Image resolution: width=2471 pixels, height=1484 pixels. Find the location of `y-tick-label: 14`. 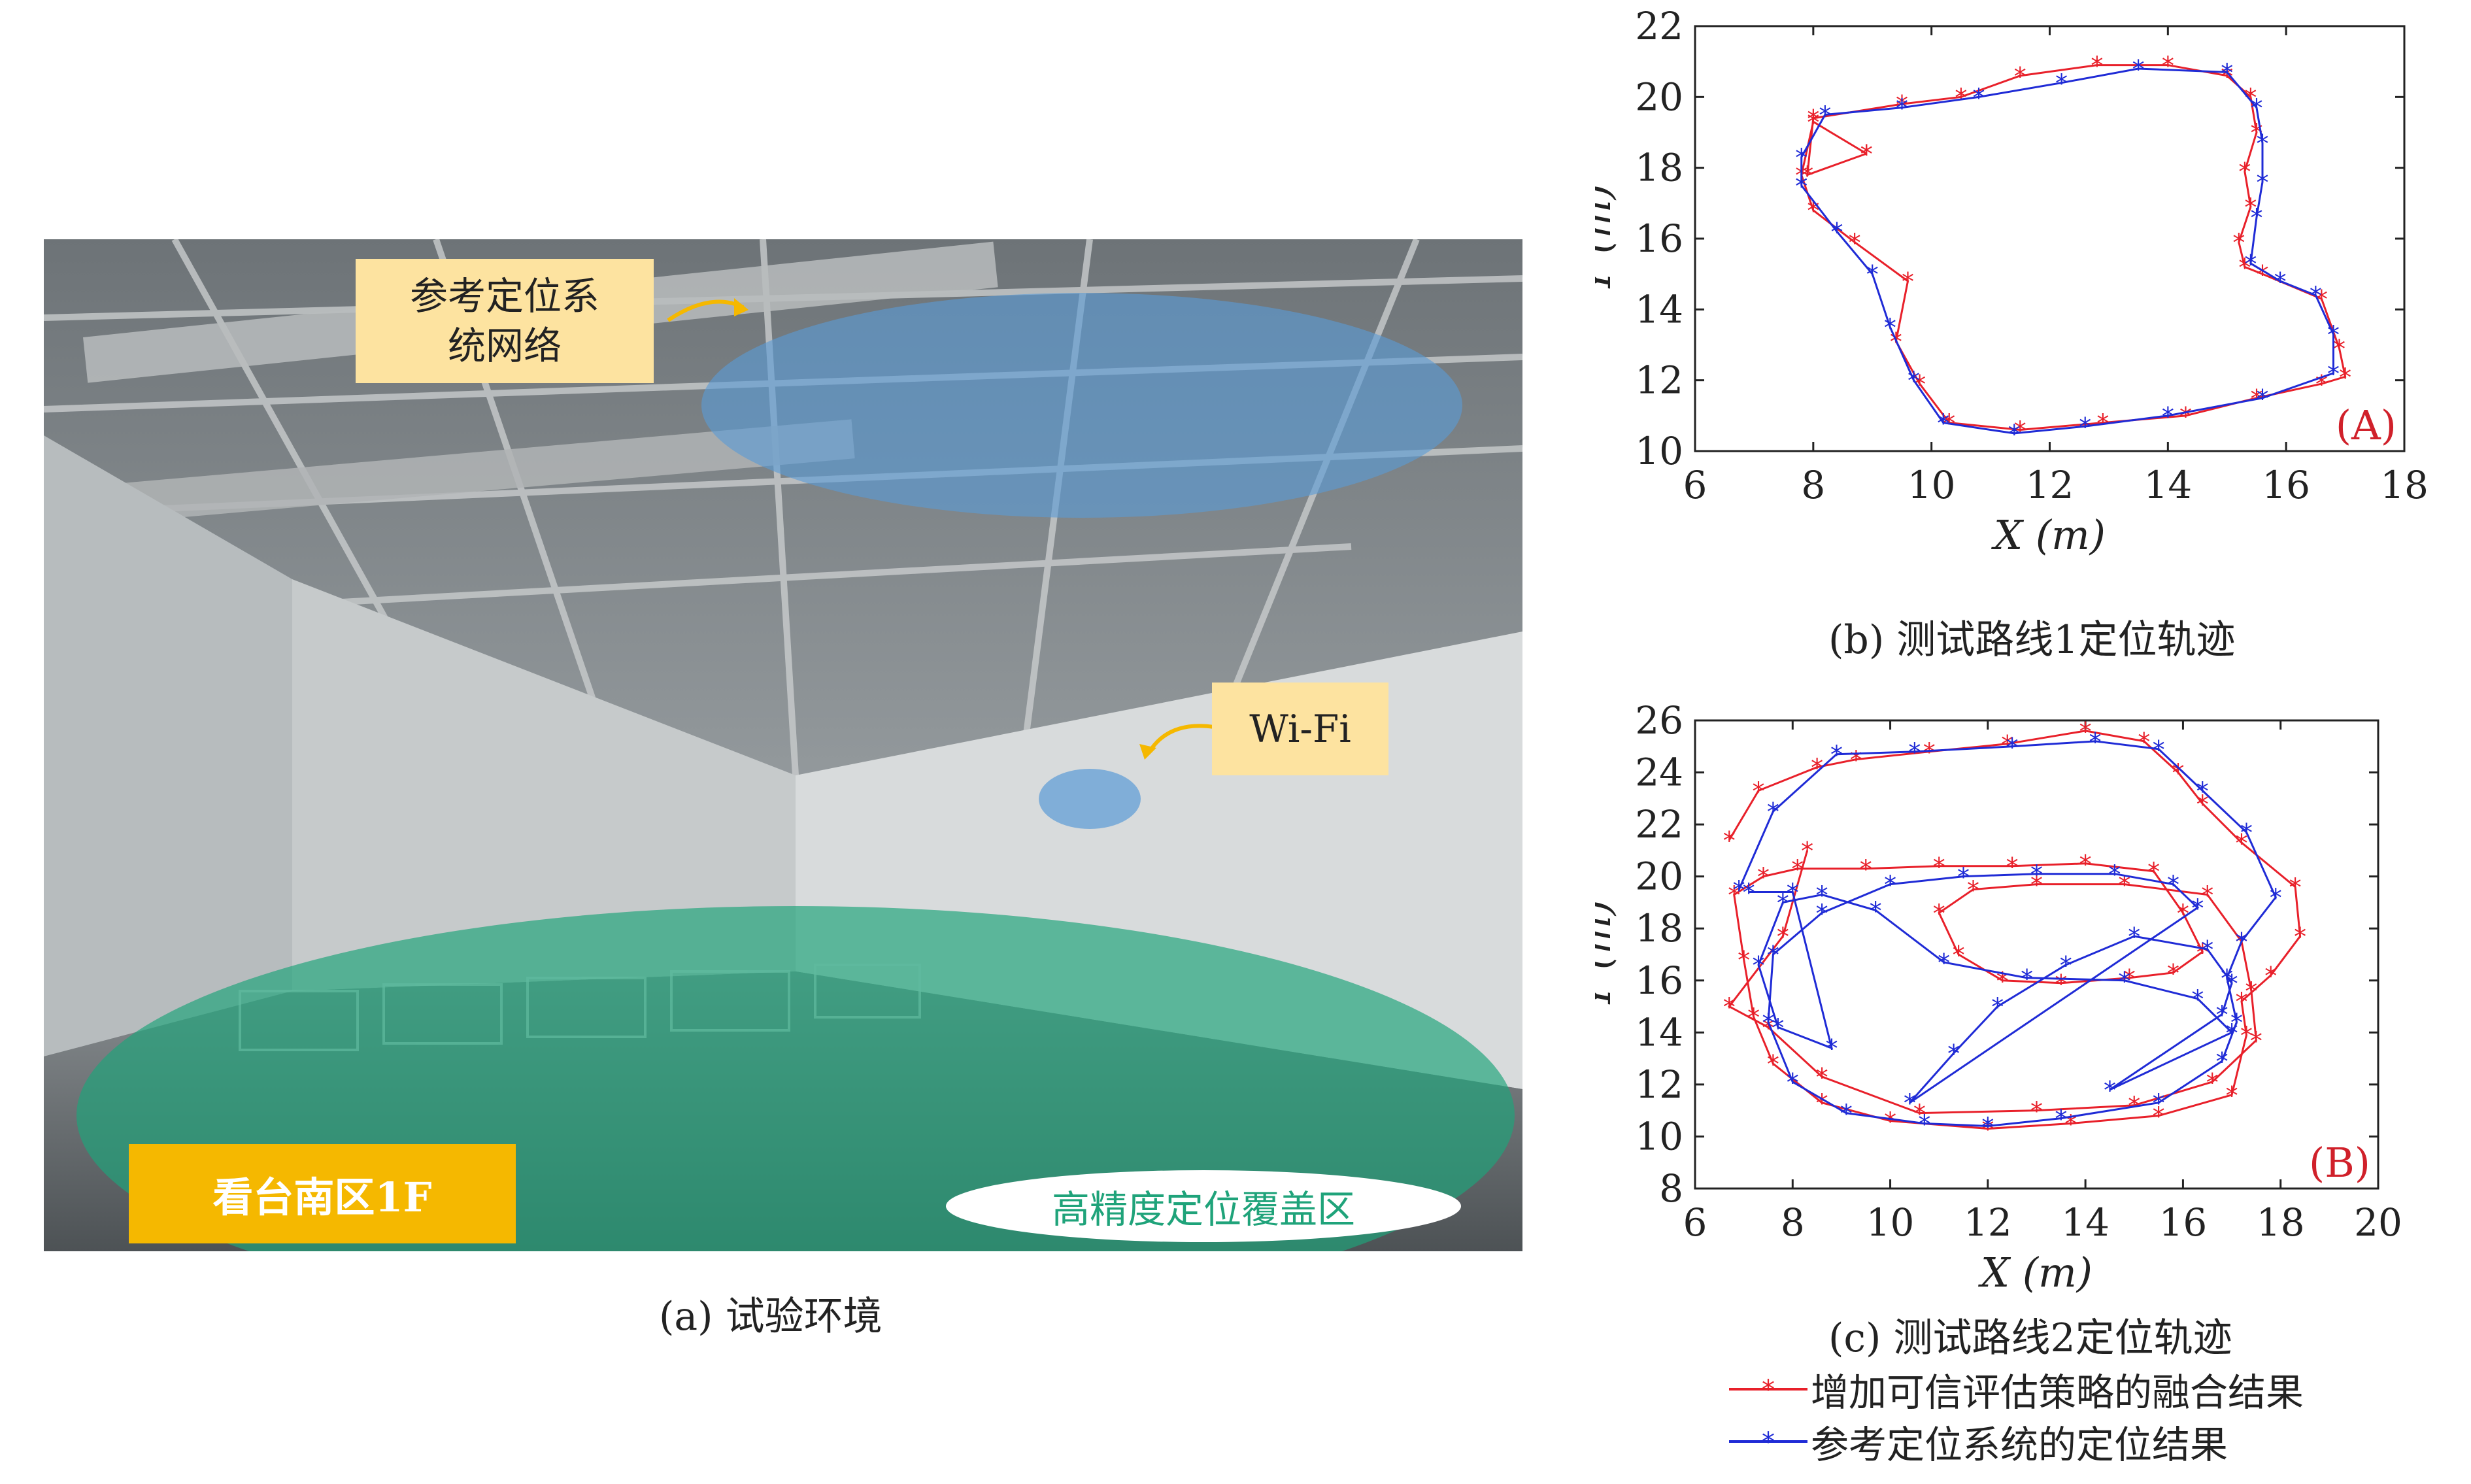

y-tick-label: 14 is located at coordinates (1659, 309).